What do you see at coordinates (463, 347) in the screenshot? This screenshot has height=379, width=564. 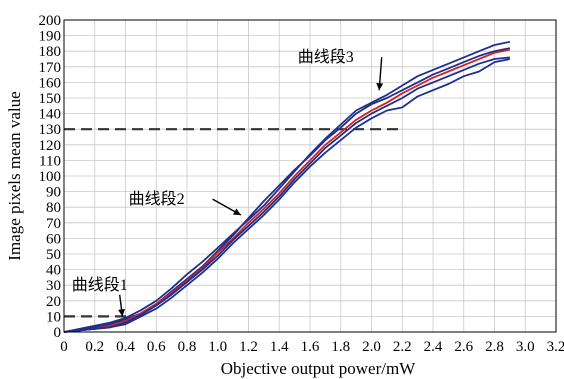 I see `x-tick-label: 2.6` at bounding box center [463, 347].